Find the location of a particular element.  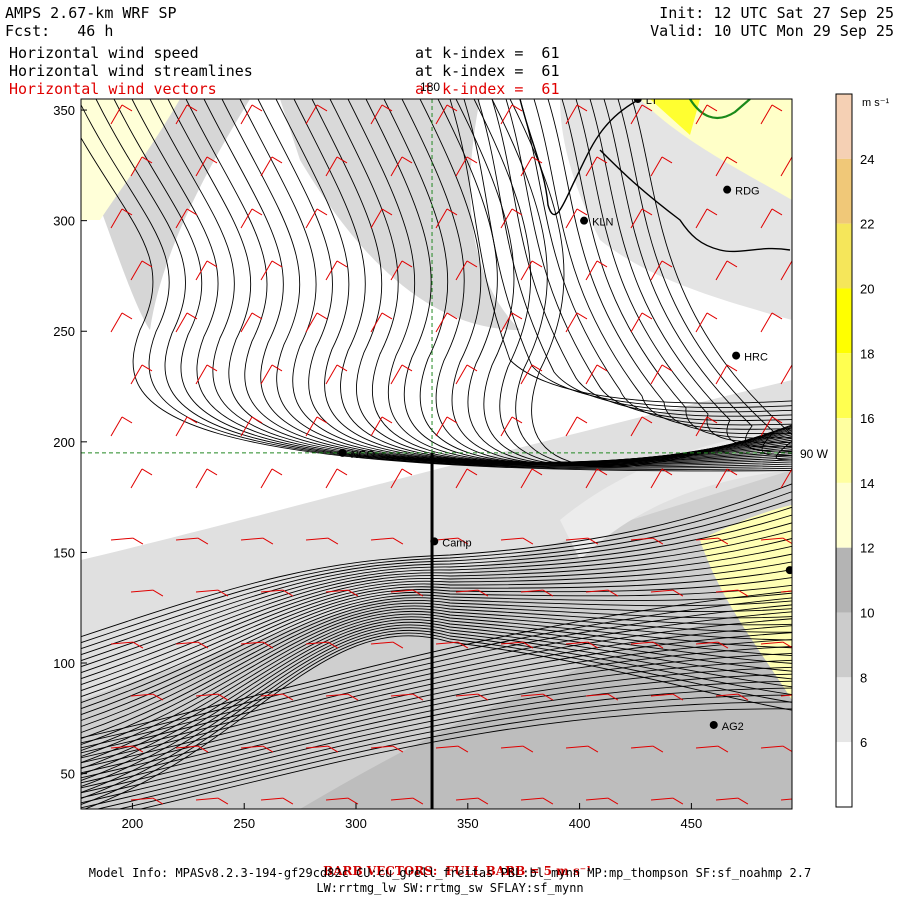

y-tick-label: 200 is located at coordinates (64, 442).